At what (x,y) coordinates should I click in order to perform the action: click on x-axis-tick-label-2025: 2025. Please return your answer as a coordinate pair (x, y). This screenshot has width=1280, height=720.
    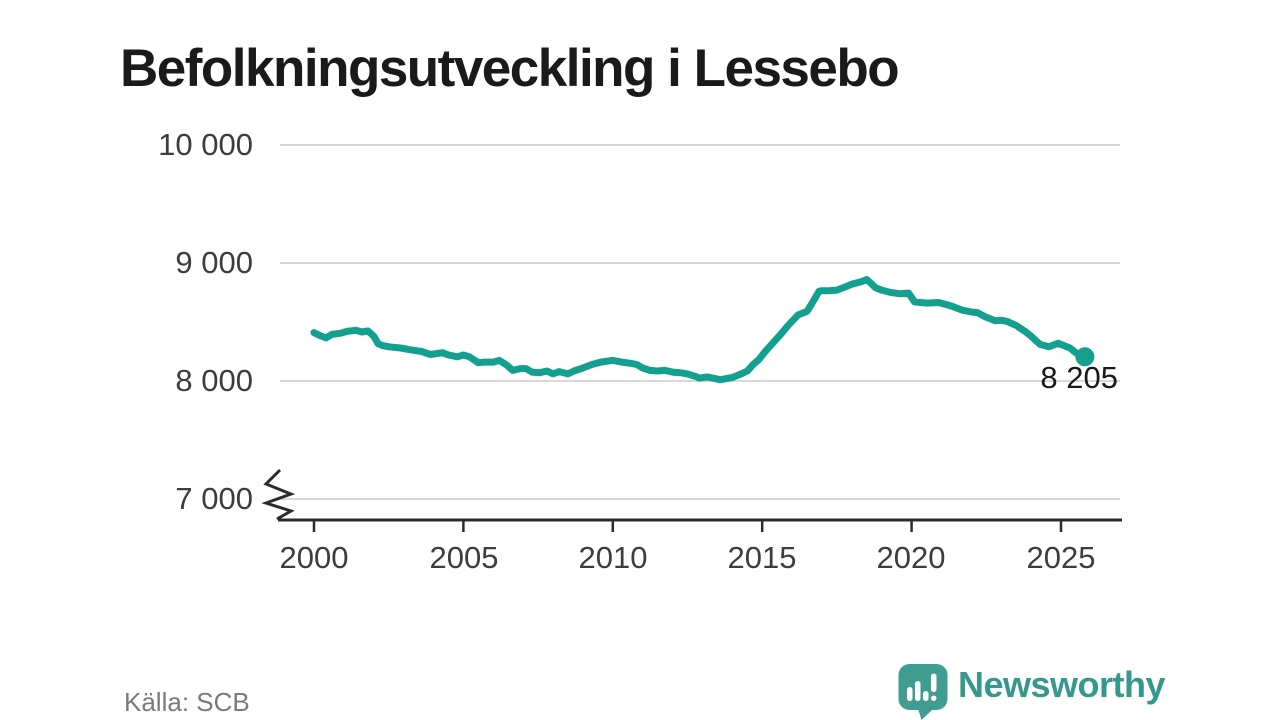
    Looking at the image, I should click on (1061, 557).